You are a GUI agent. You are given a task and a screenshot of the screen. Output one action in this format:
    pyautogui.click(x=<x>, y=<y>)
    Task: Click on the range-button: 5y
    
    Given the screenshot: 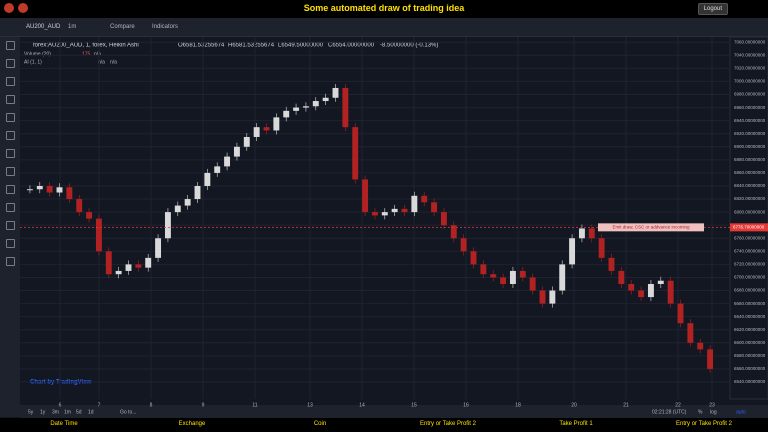 What is the action you would take?
    pyautogui.click(x=31, y=412)
    